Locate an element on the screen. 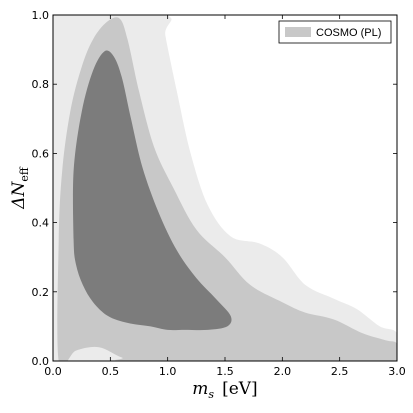 The image size is (413, 413). legend-swatch is located at coordinates (298, 32).